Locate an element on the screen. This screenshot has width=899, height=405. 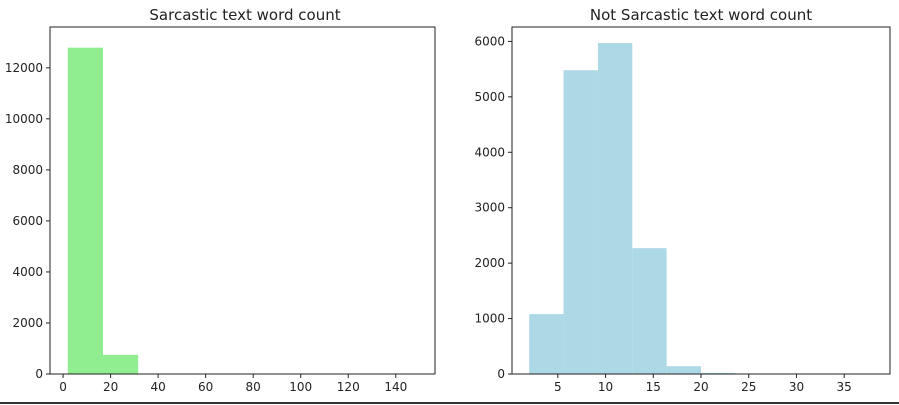
y-tick-label: 12000 is located at coordinates (24, 68).